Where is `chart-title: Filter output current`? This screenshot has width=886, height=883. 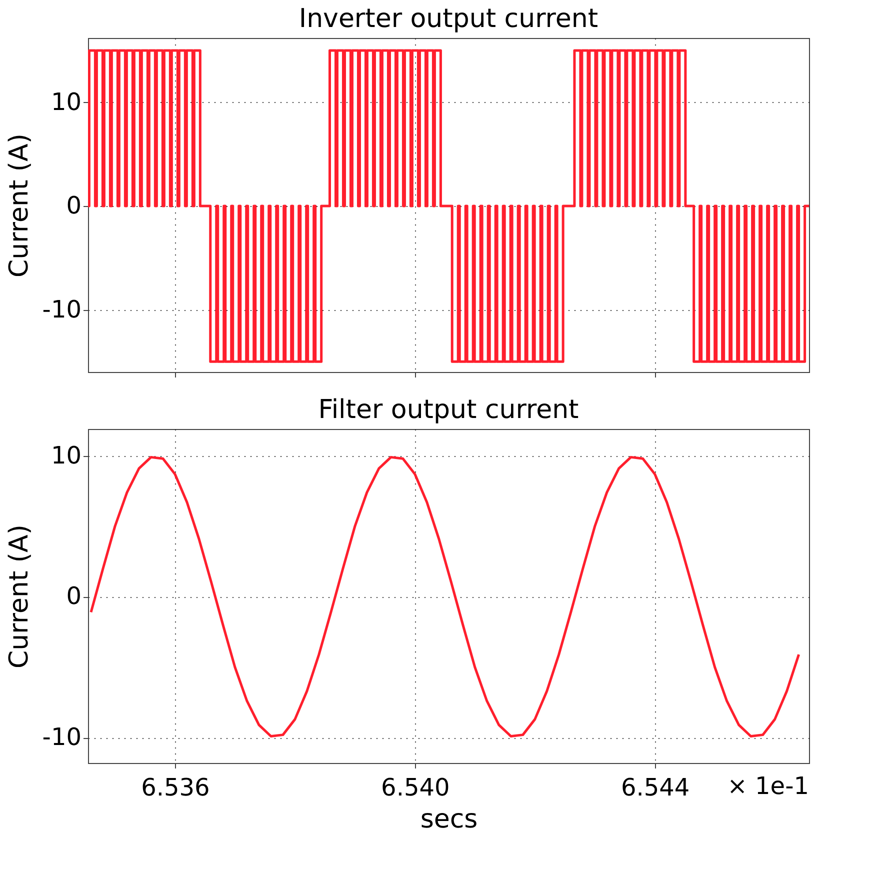 chart-title: Filter output current is located at coordinates (448, 410).